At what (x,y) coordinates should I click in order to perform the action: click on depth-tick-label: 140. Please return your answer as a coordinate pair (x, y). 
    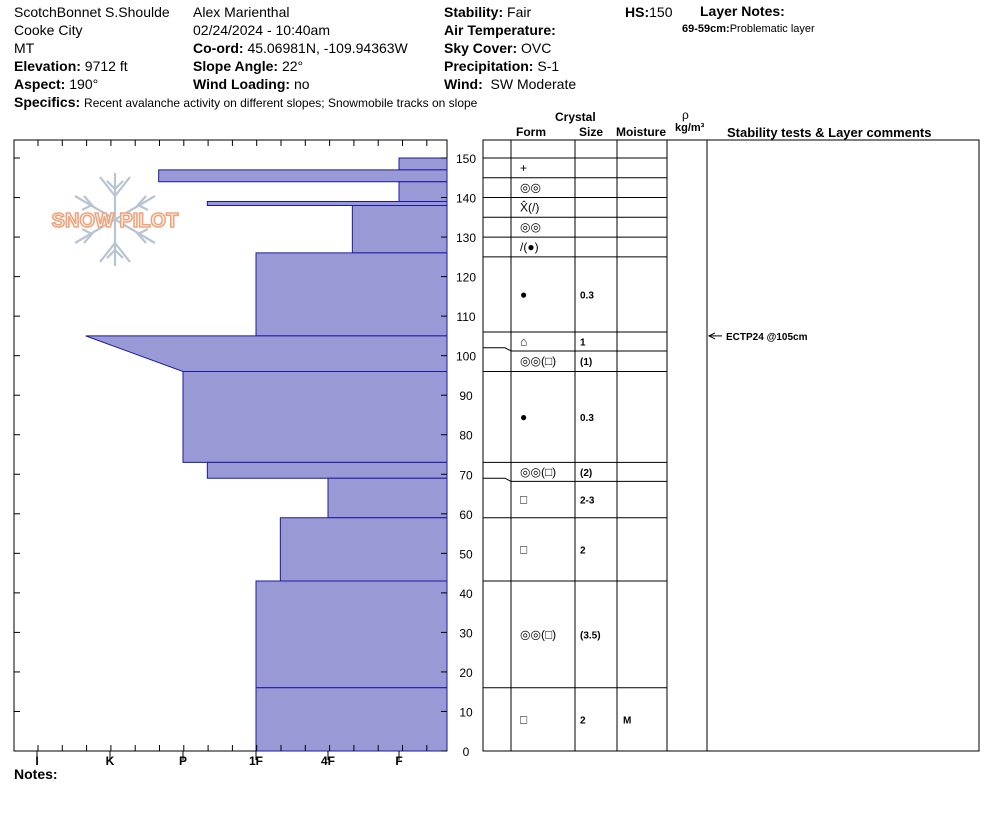
    Looking at the image, I should click on (466, 199).